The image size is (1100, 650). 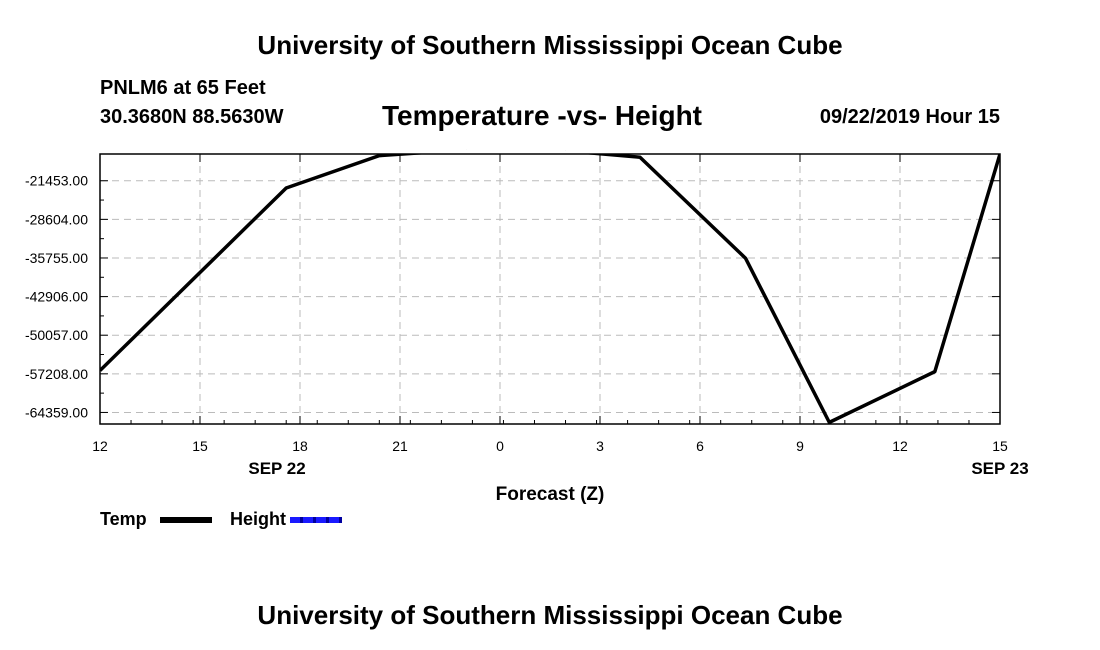 What do you see at coordinates (316, 520) in the screenshot?
I see `legend-swatch-height` at bounding box center [316, 520].